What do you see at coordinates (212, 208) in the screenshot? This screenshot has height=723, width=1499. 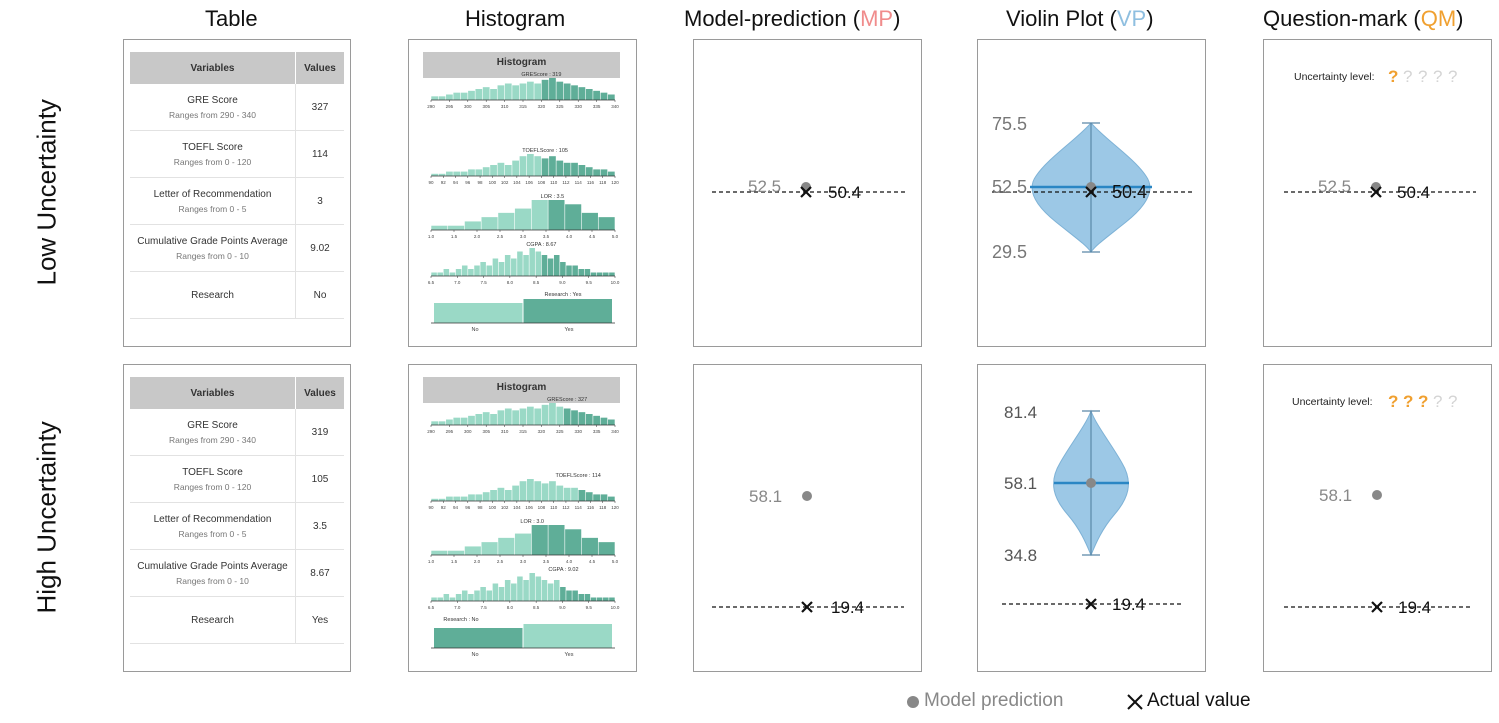 I see `variable-range: Ranges from 0 - 5` at bounding box center [212, 208].